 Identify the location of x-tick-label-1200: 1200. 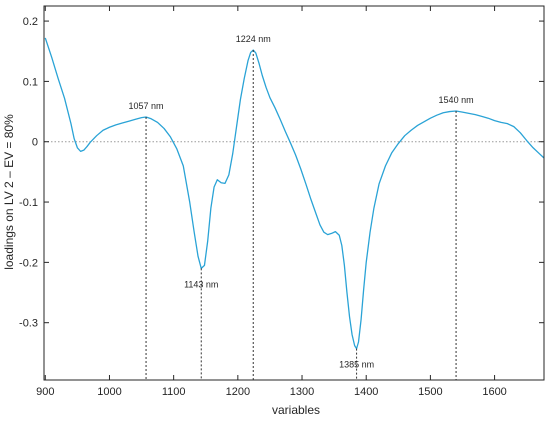
(238, 392).